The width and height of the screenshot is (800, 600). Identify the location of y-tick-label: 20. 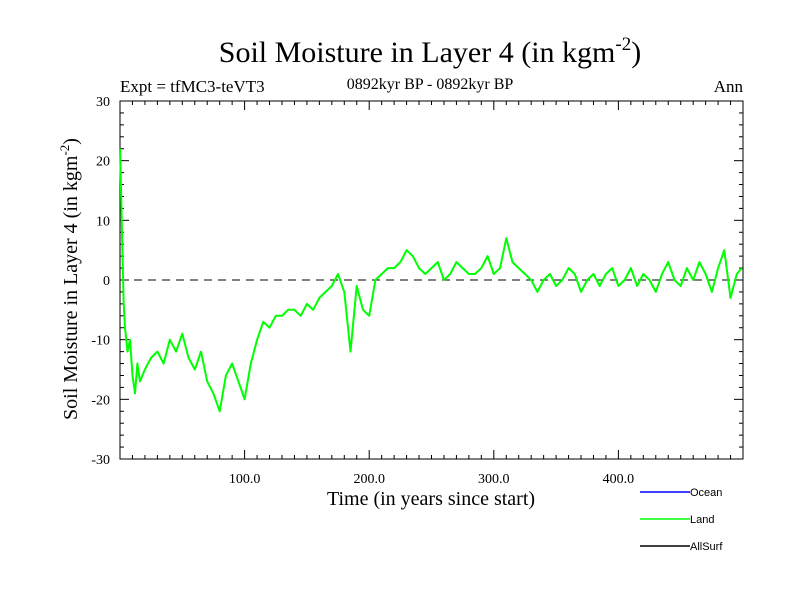
(103, 162).